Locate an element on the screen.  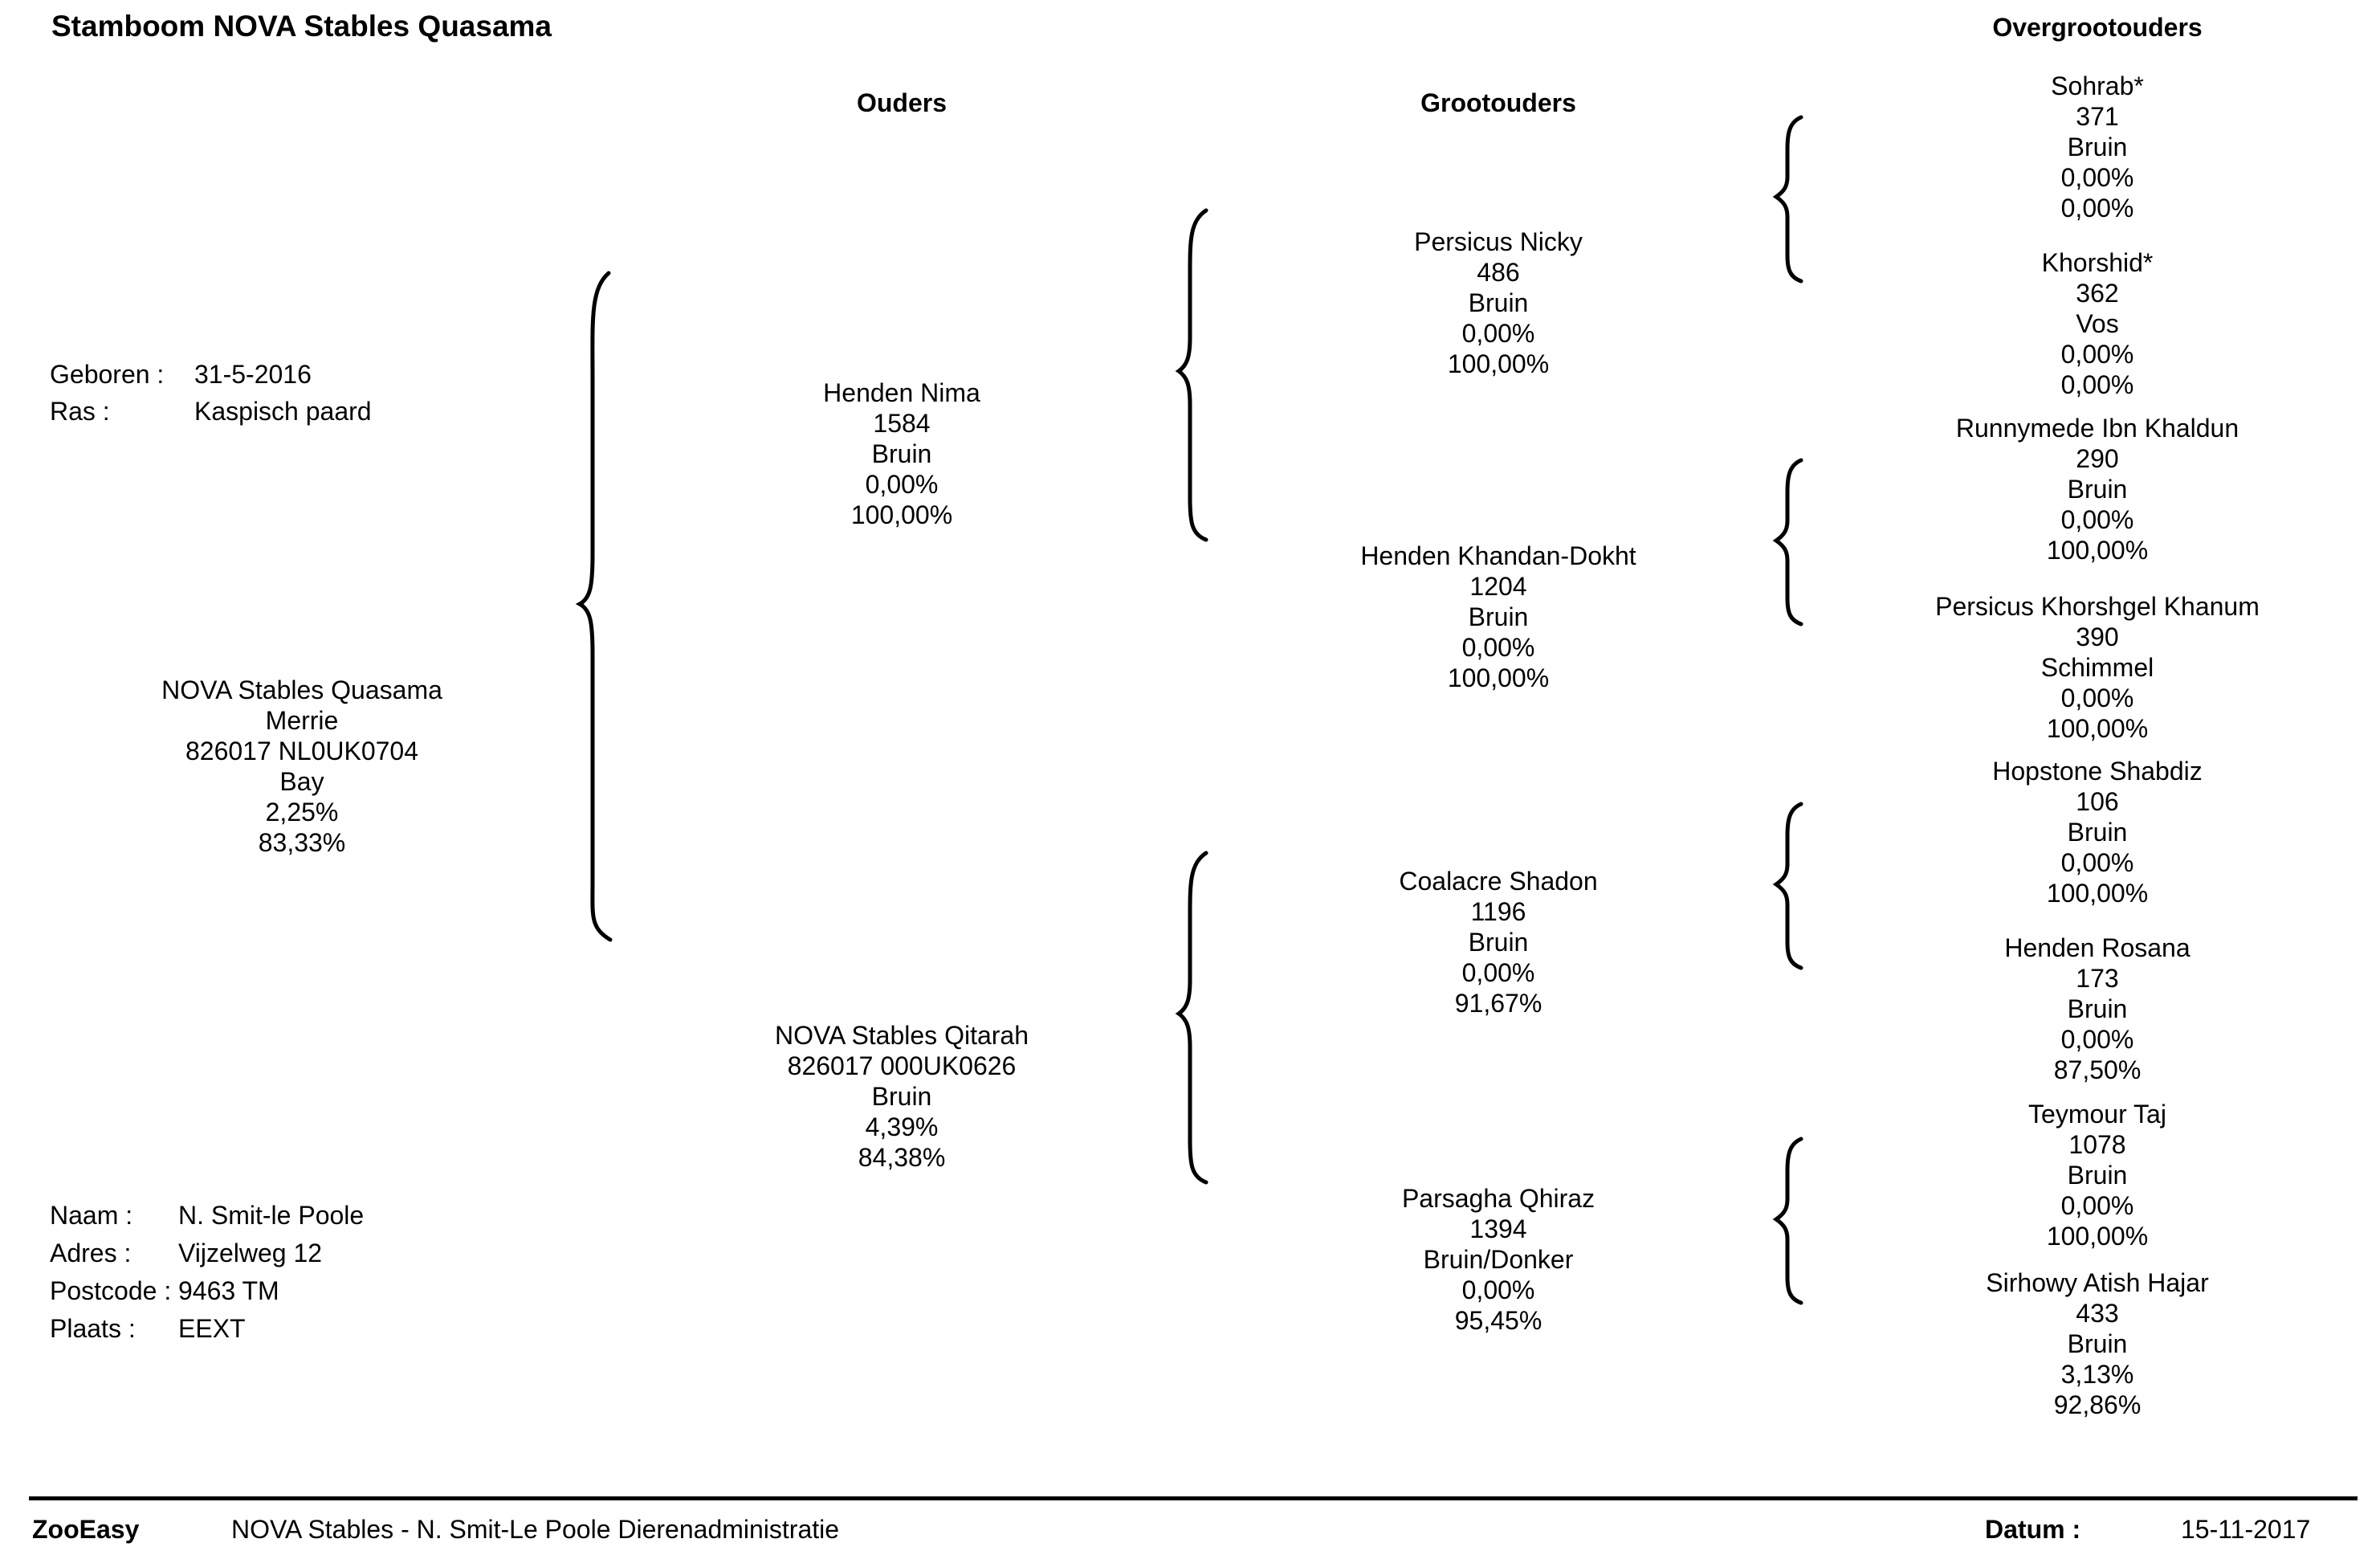
horse-name: Khorshid* is located at coordinates (2097, 262).